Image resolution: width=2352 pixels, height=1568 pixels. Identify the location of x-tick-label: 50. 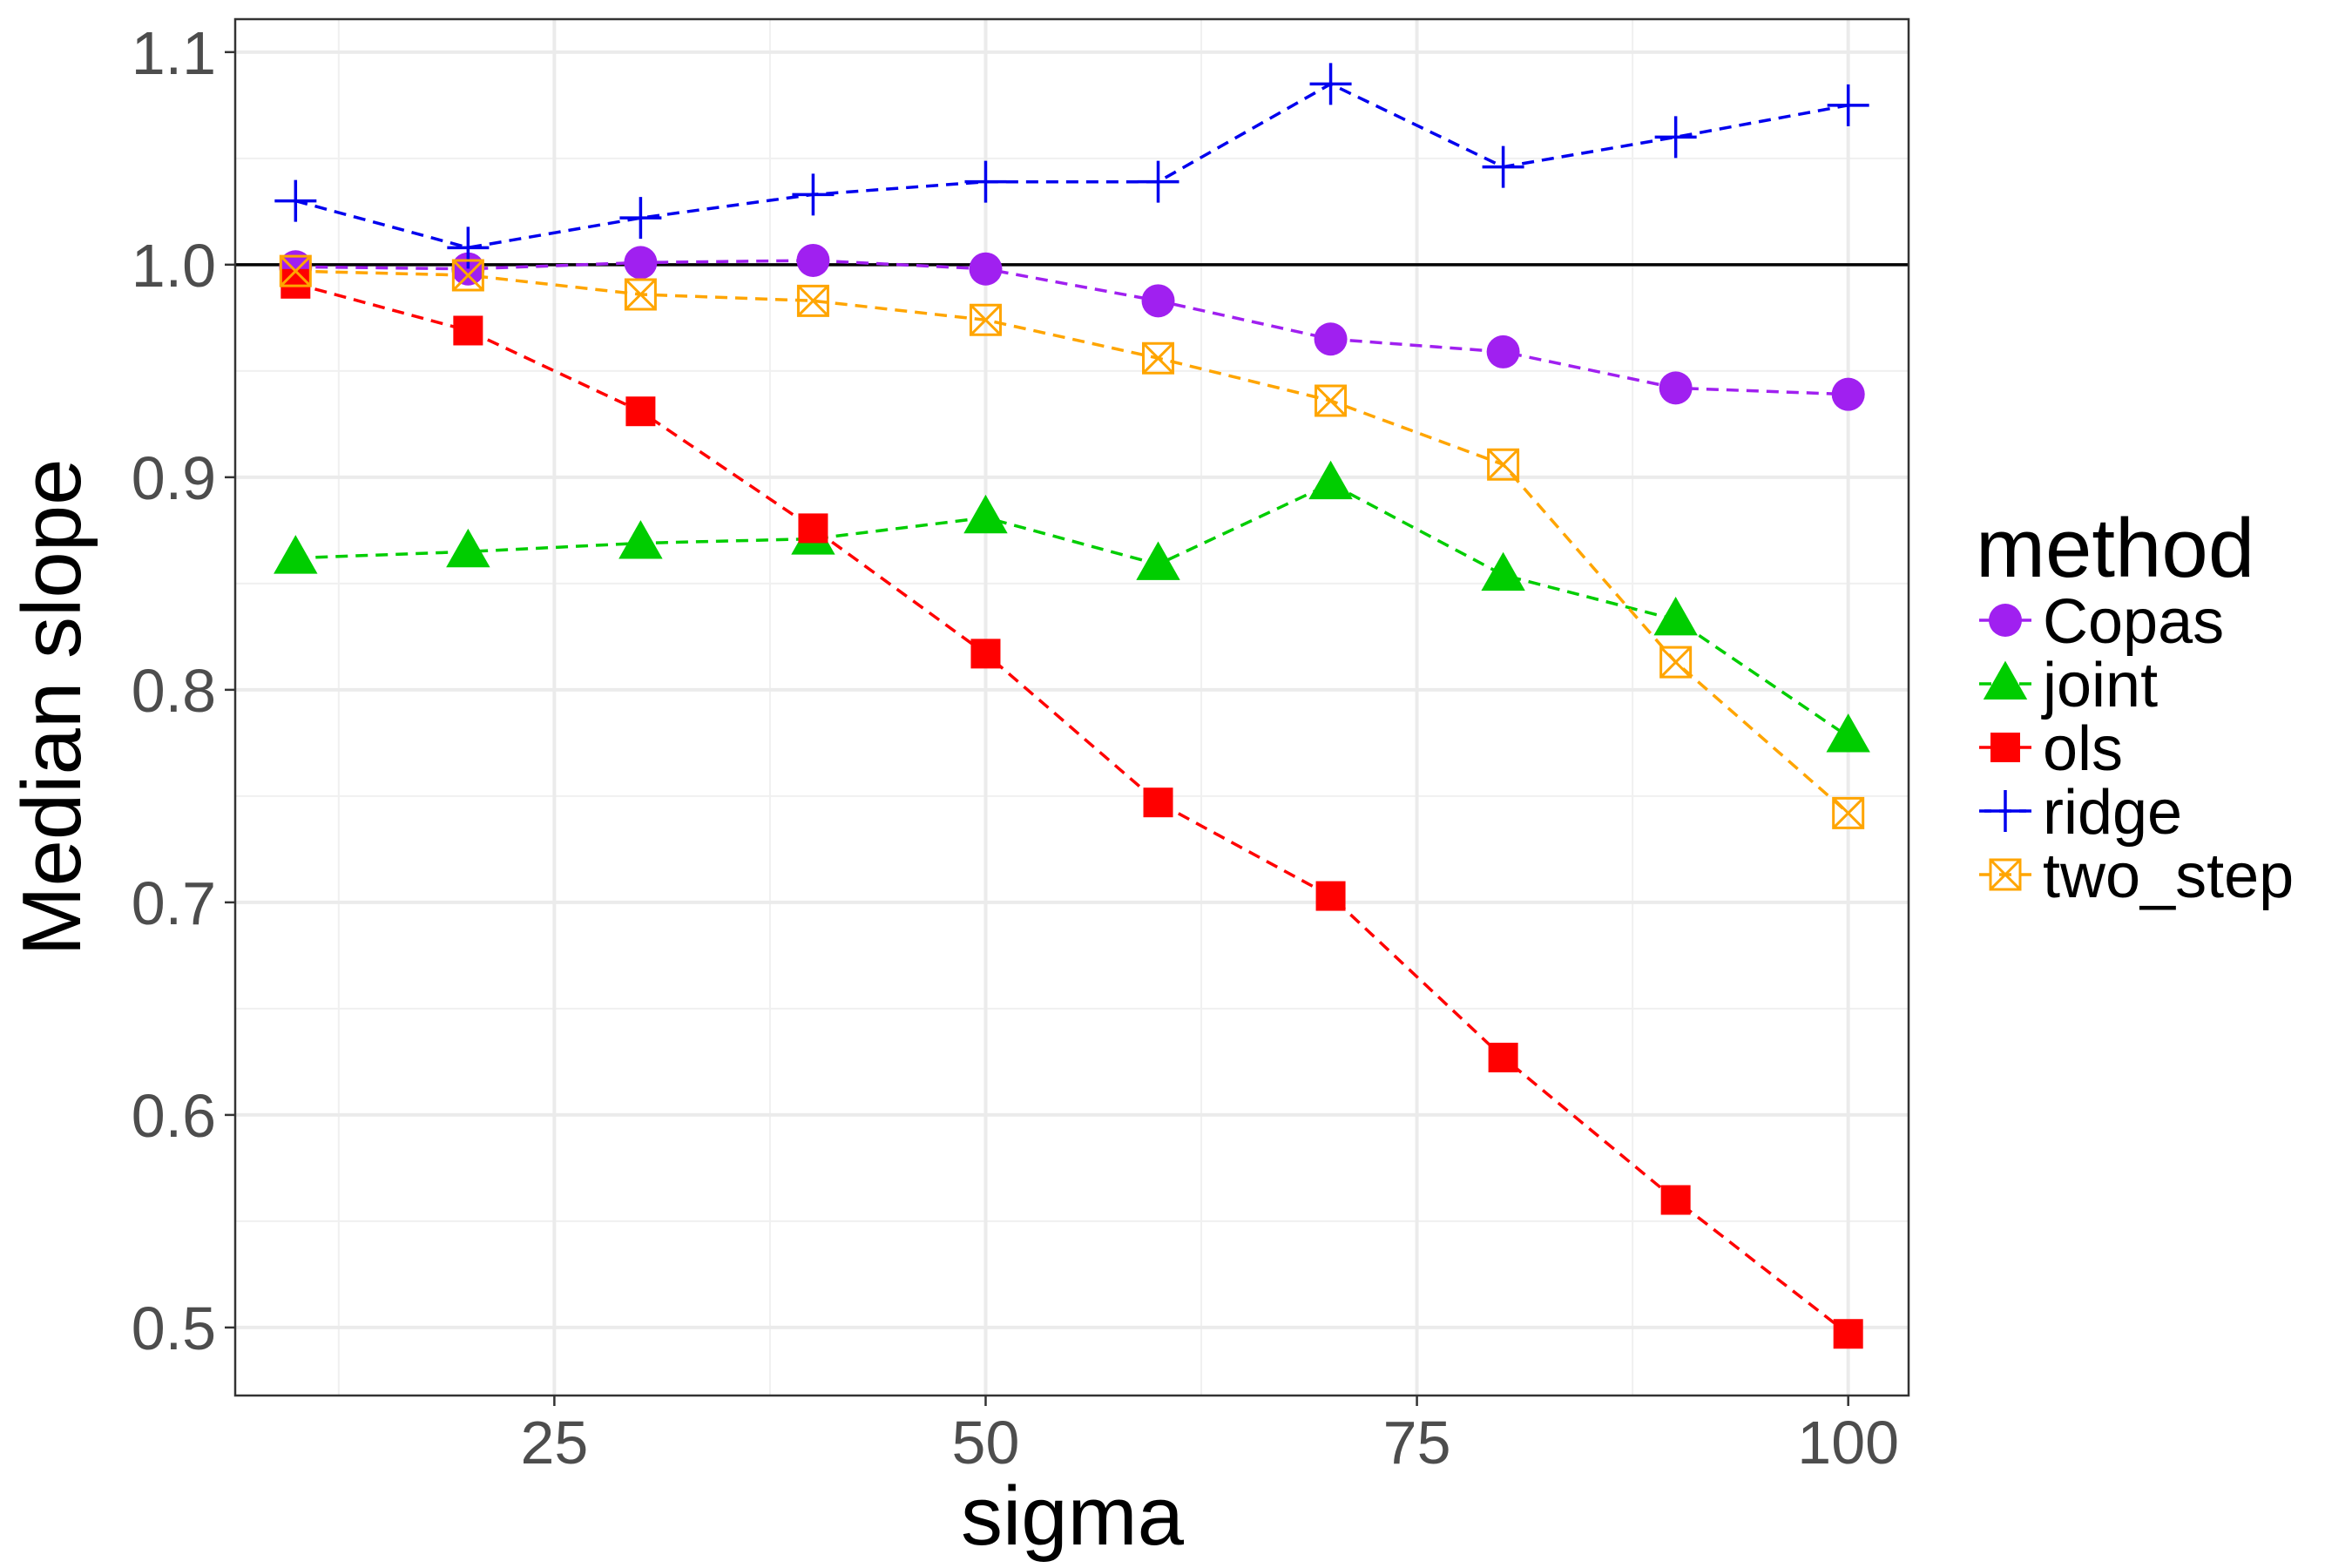
(986, 1443).